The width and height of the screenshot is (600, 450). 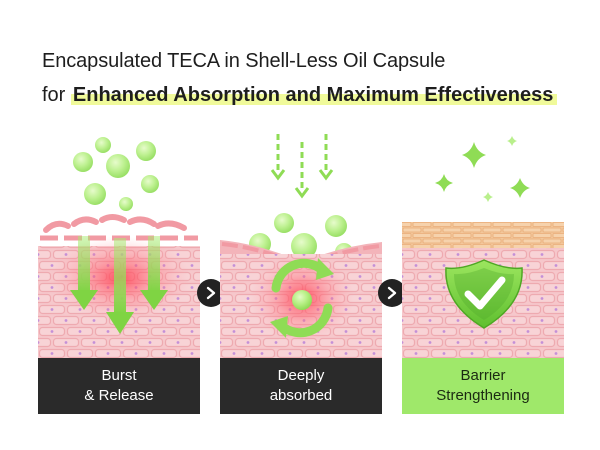 I want to click on step-caption-barrier-line1: Barrier, so click(x=483, y=375).